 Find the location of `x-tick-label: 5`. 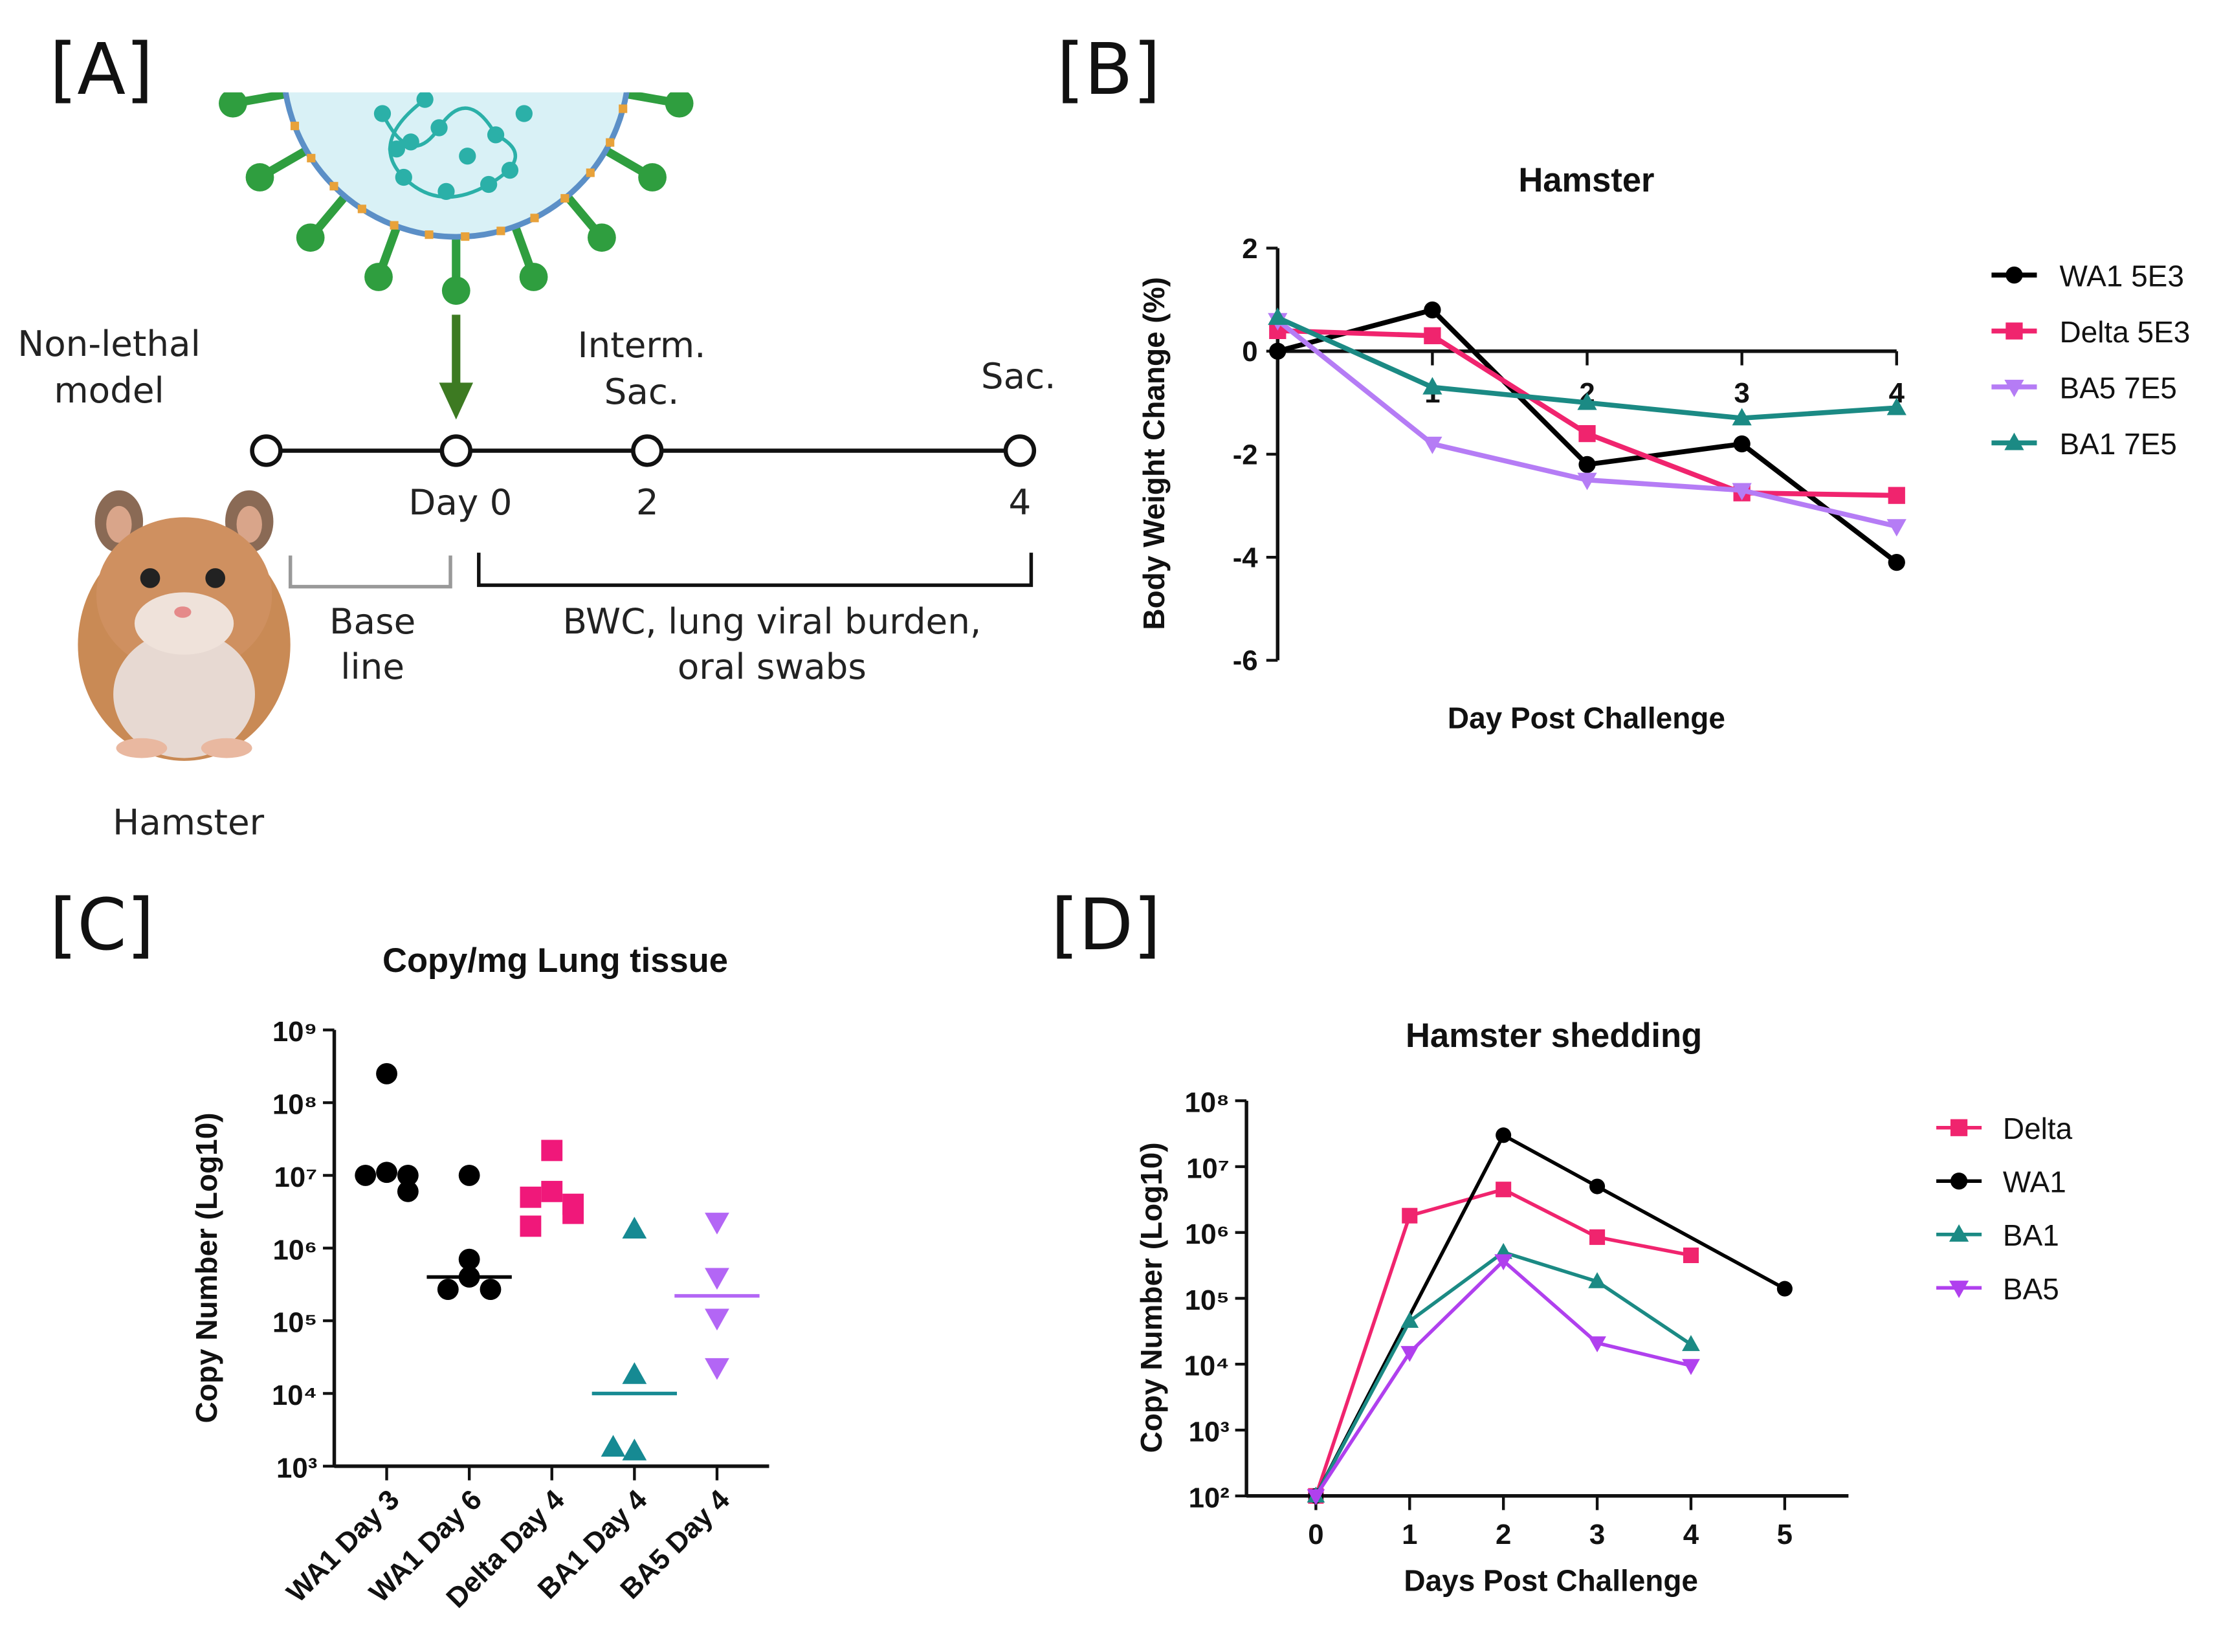

x-tick-label: 5 is located at coordinates (1785, 1534).